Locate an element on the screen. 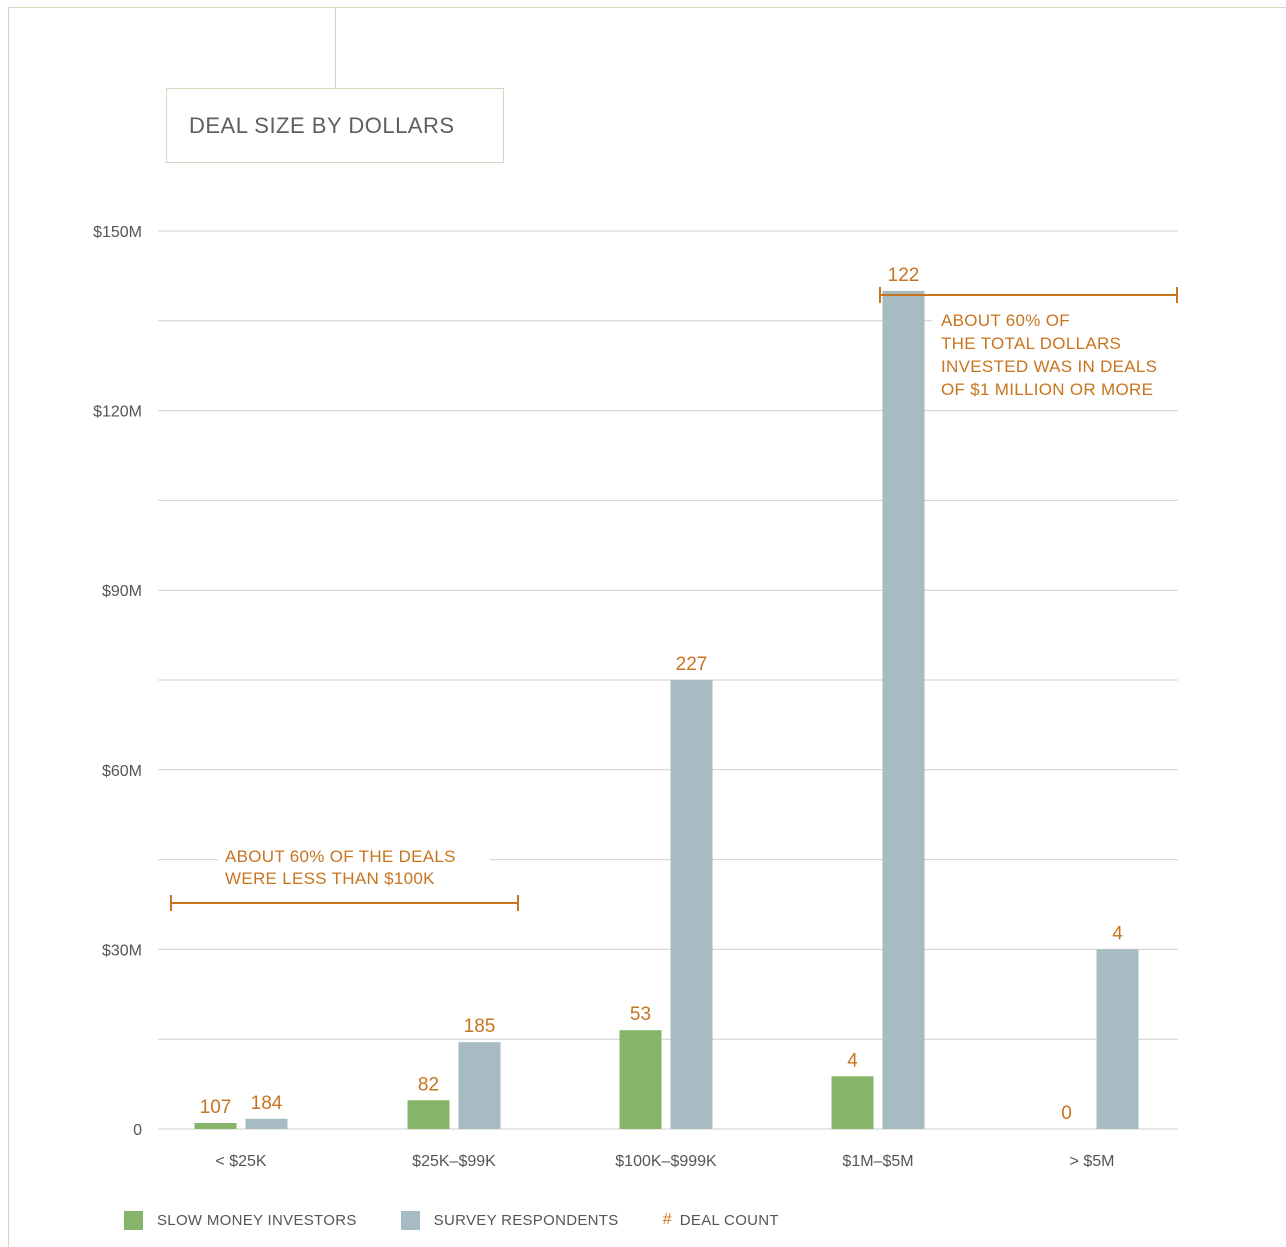 Image resolution: width=1286 pixels, height=1247 pixels. deal-count-label: 227 is located at coordinates (692, 664).